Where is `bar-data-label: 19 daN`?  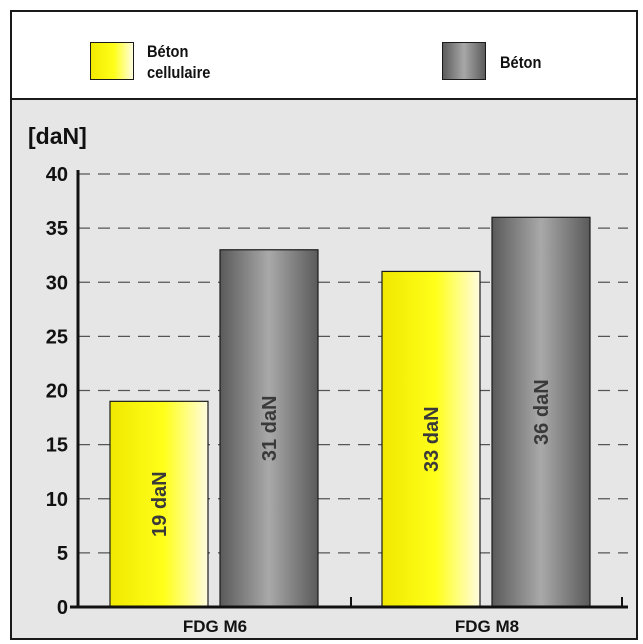
bar-data-label: 19 daN is located at coordinates (160, 504).